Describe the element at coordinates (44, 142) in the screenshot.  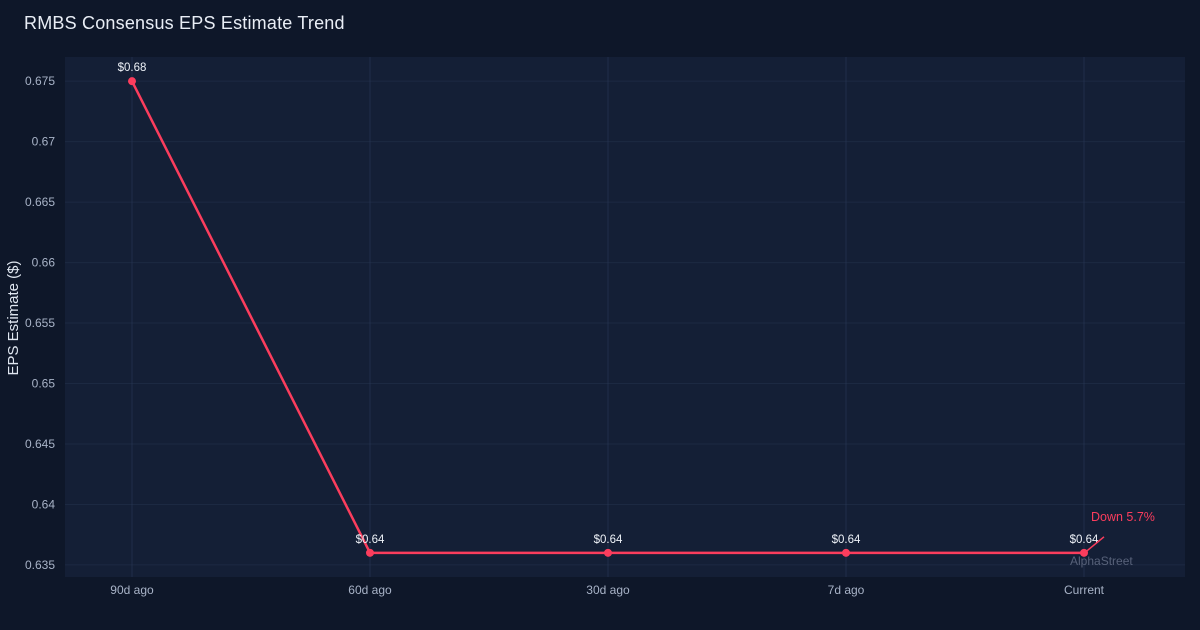
I see `y-tick-label: 0.67` at that location.